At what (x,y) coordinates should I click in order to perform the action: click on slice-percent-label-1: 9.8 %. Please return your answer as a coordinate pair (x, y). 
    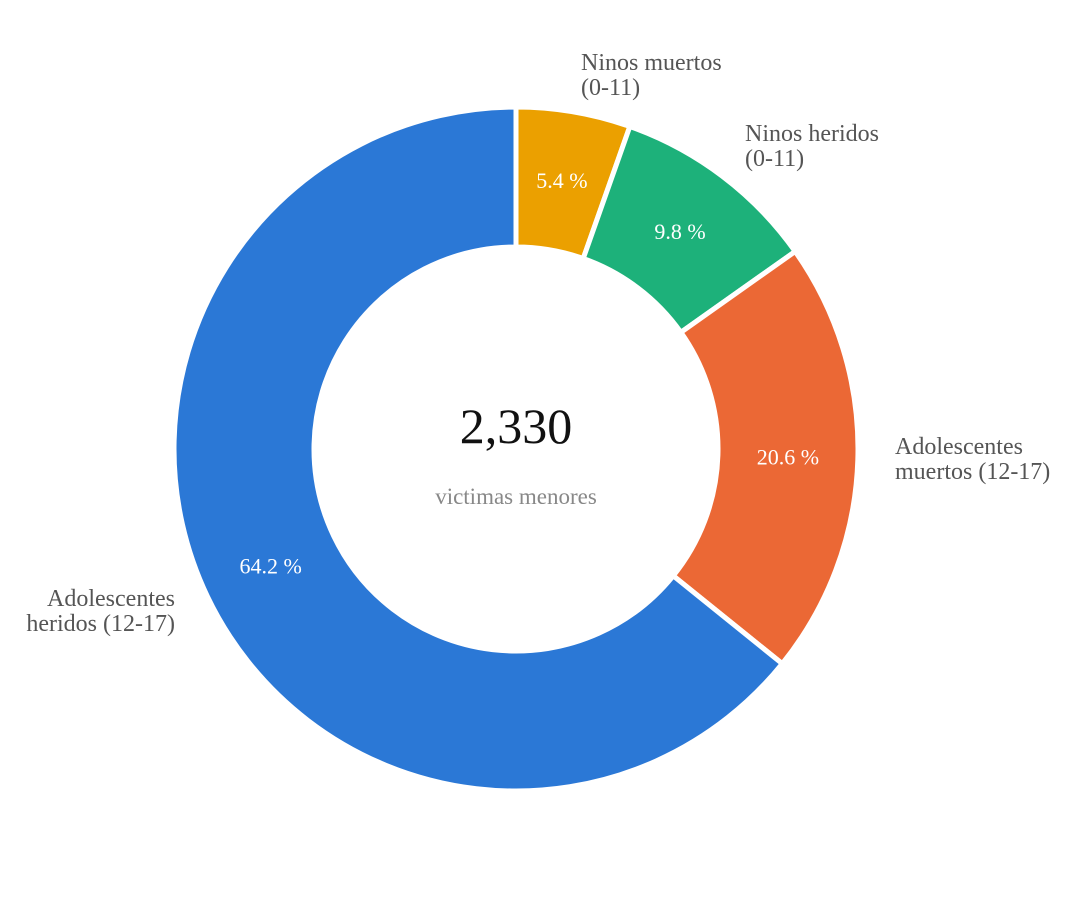
    Looking at the image, I should click on (679, 231).